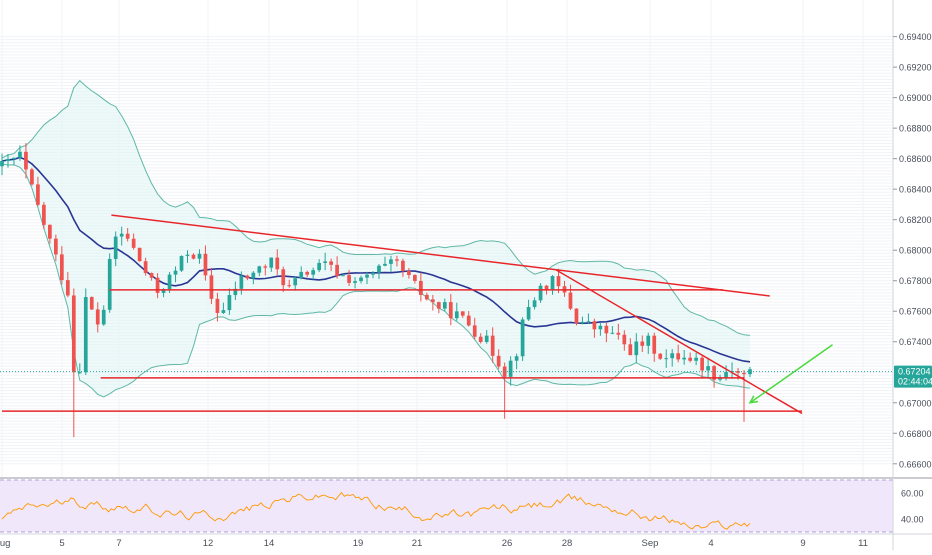 The image size is (932, 555). Describe the element at coordinates (915, 312) in the screenshot. I see `y-tick-label: 0.67600` at that location.